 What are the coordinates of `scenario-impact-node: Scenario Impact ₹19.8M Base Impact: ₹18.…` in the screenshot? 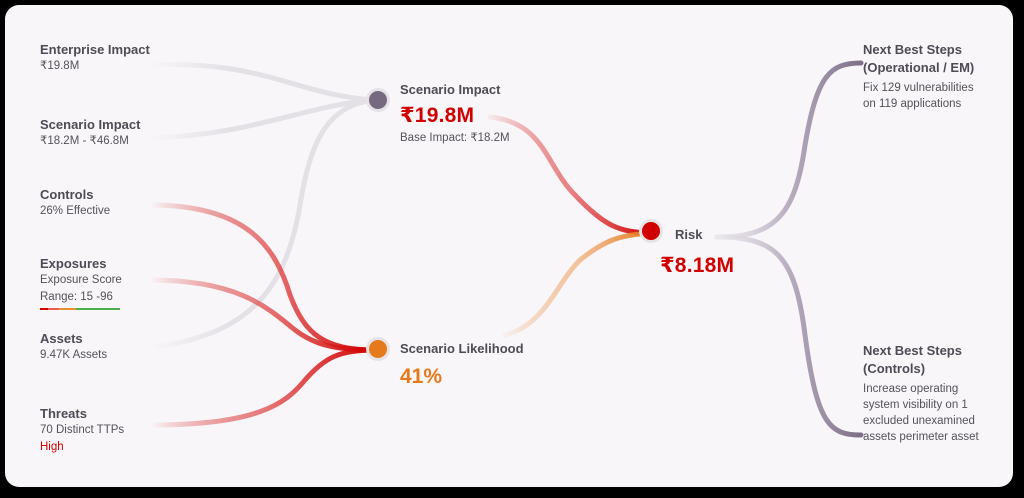 It's located at (455, 113).